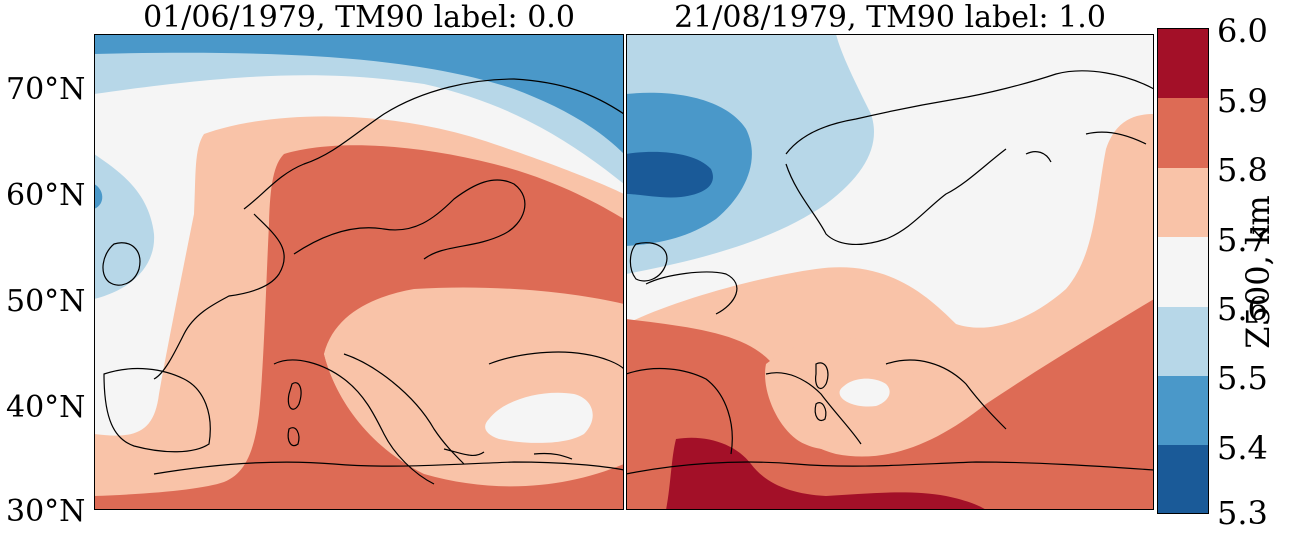 The image size is (1303, 539). Describe the element at coordinates (1183, 410) in the screenshot. I see `colorbar-swatch-5.4-5.5` at that location.